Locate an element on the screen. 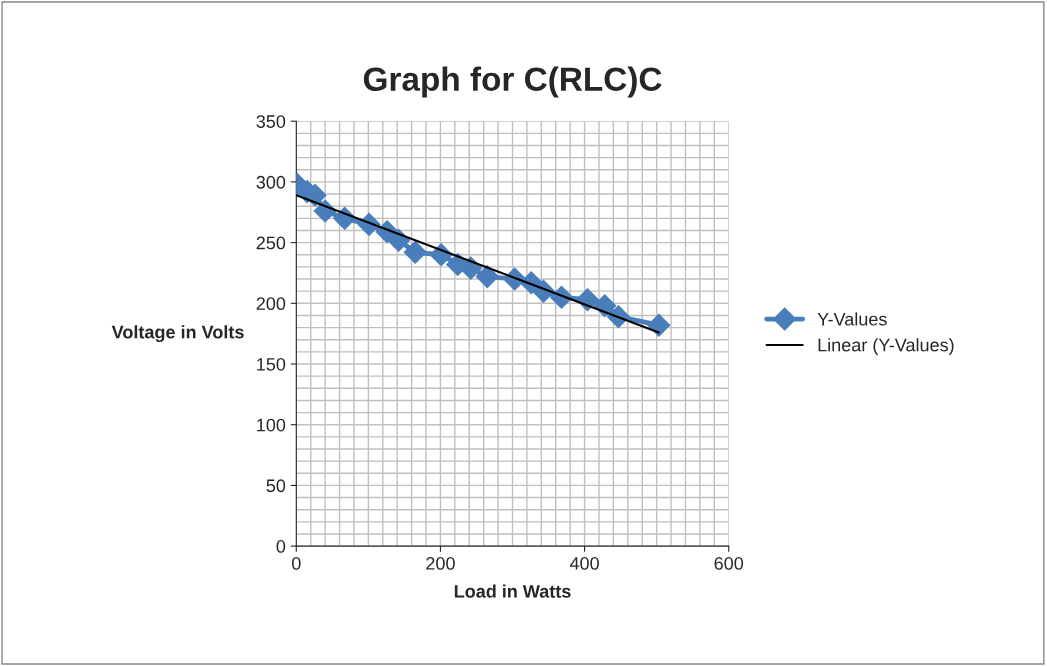 The height and width of the screenshot is (666, 1047). y-tick-label: 150 is located at coordinates (271, 364).